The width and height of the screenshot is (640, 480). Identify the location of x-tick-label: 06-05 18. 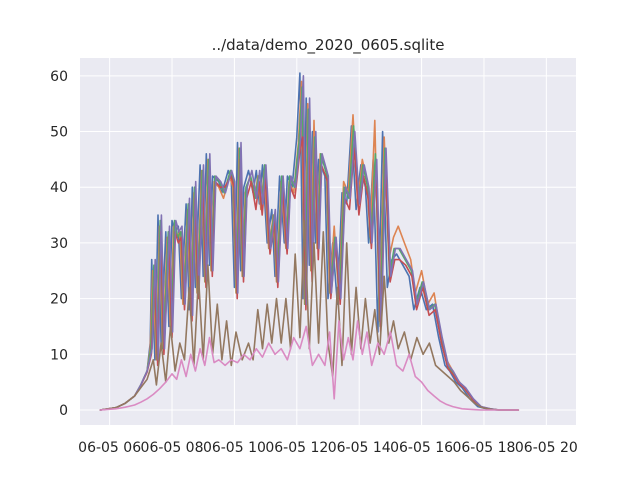
(483, 448).